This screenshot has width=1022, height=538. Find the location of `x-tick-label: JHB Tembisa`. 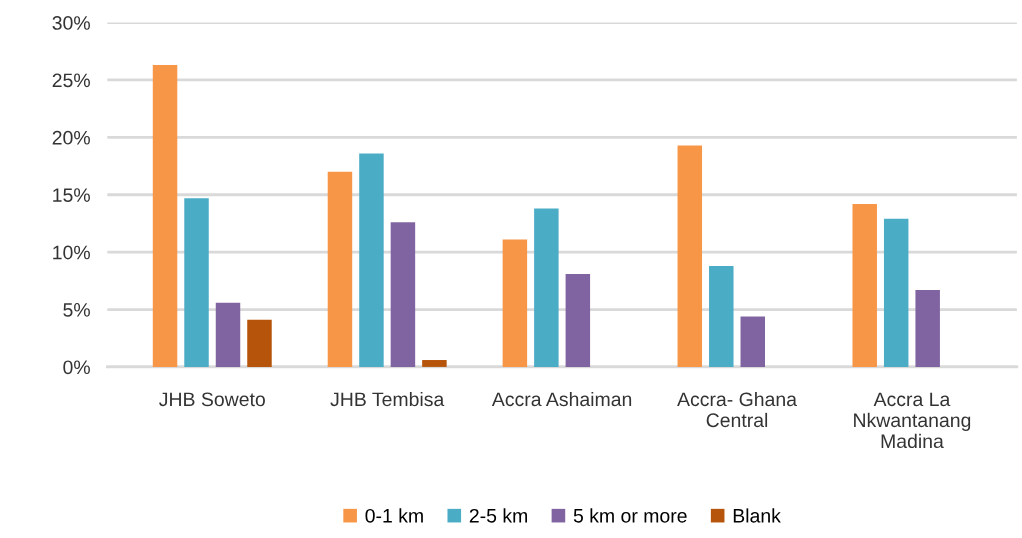

x-tick-label: JHB Tembisa is located at coordinates (387, 399).